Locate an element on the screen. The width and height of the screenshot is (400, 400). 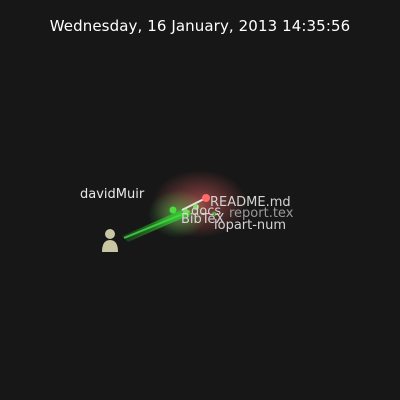
file-node-bibtex is located at coordinates (186, 212).